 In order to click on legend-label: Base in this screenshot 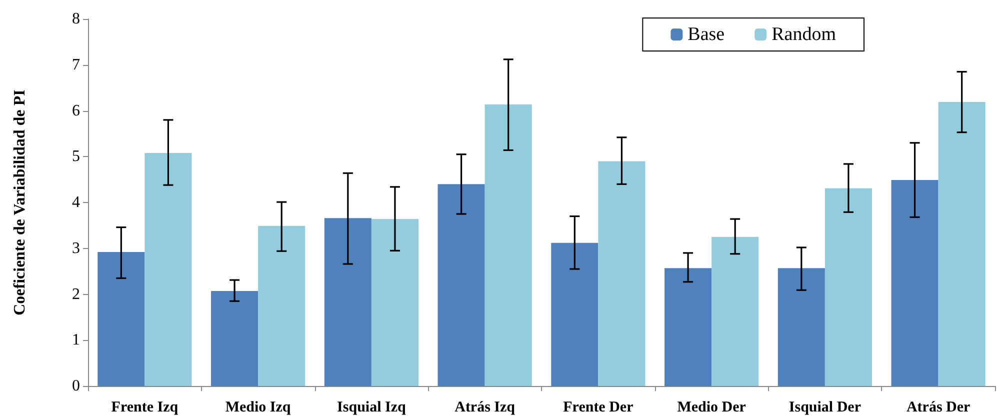, I will do `click(706, 34)`.